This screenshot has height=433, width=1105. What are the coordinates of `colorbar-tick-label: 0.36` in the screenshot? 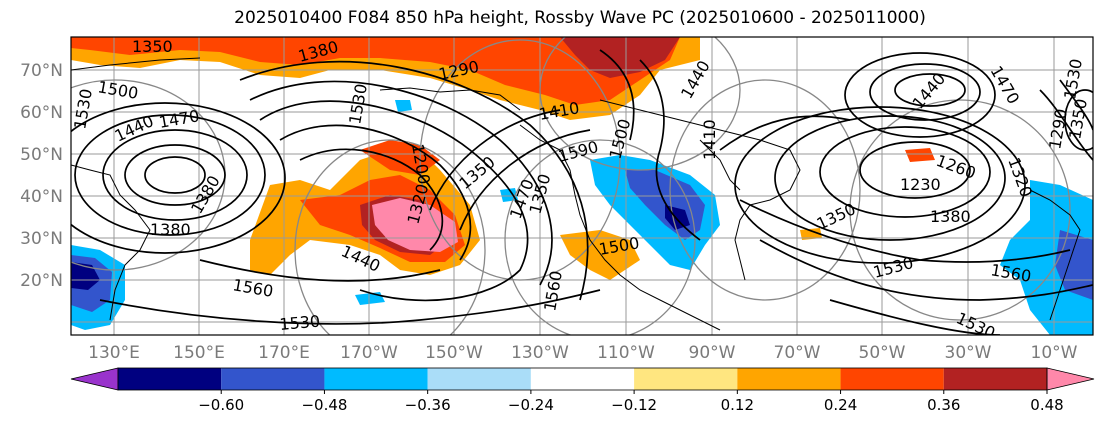 It's located at (943, 405).